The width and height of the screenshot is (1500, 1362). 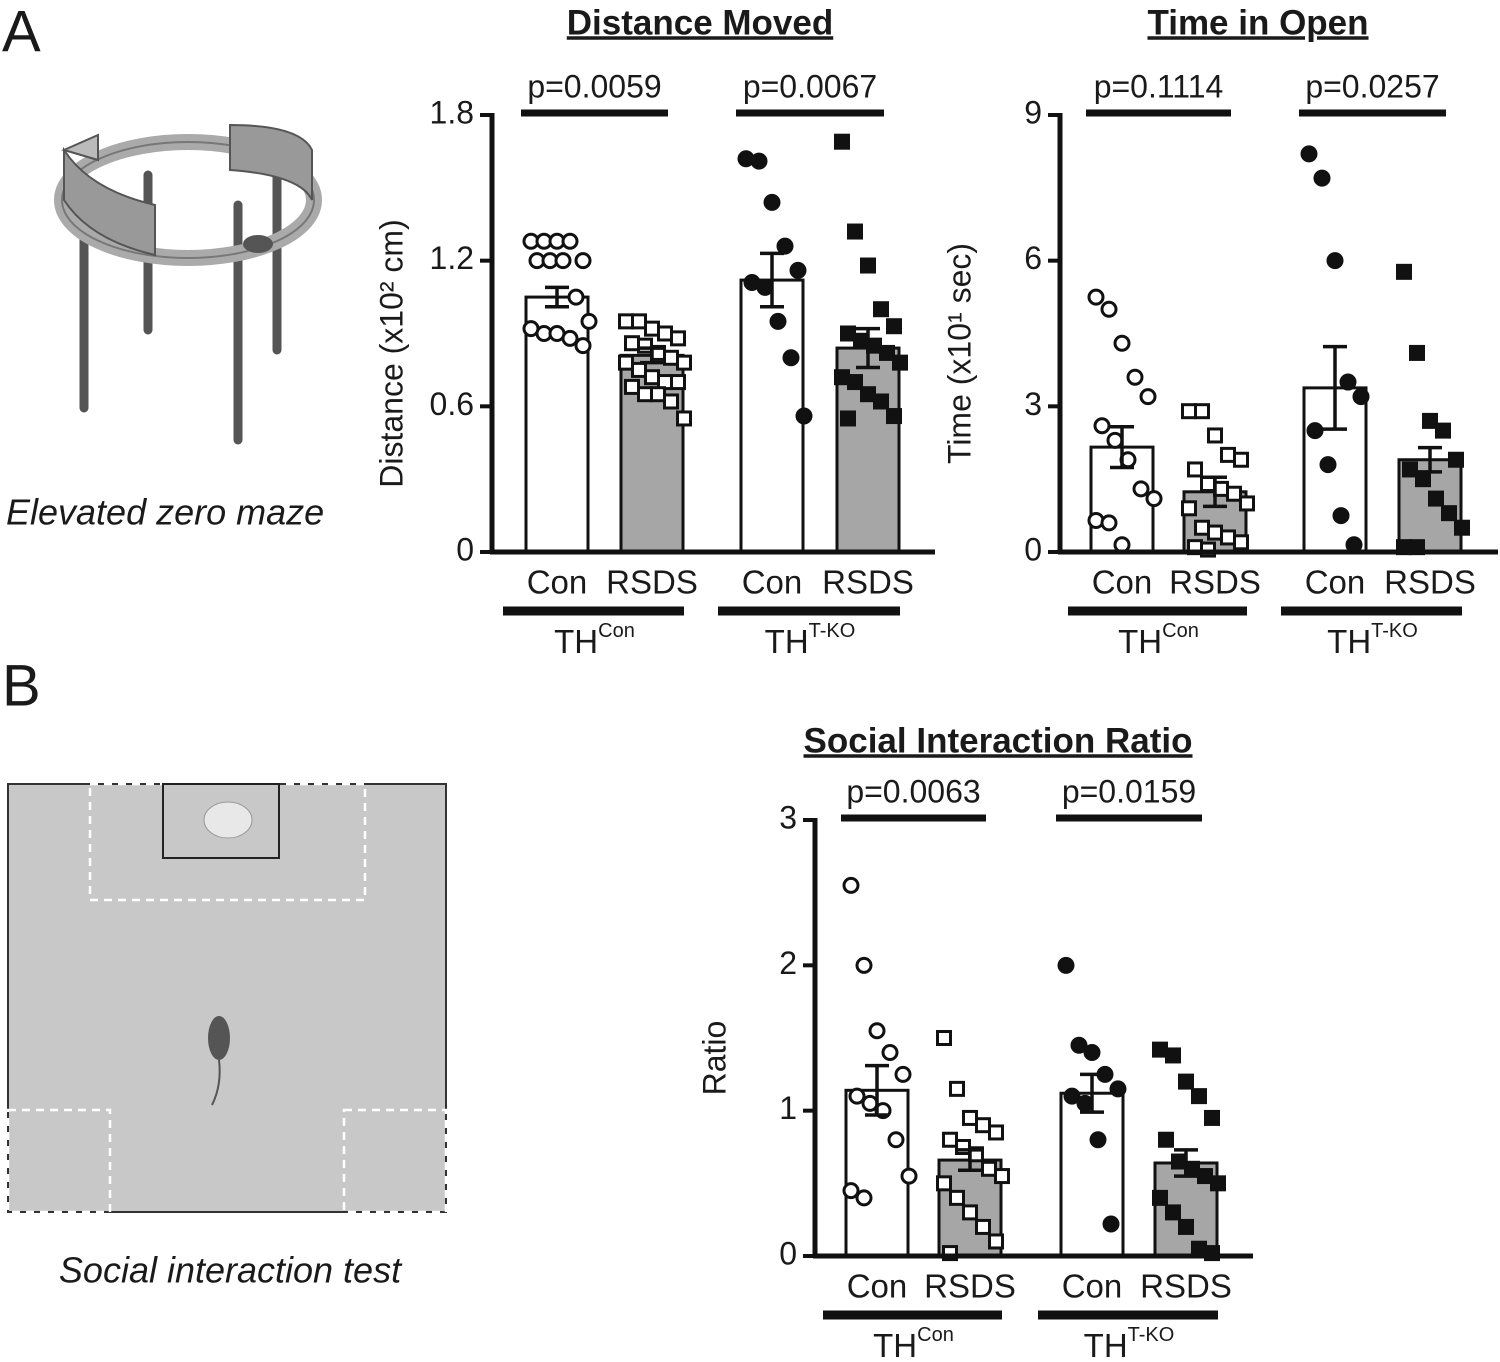 I want to click on y-axis-label: Ratio, so click(x=714, y=1058).